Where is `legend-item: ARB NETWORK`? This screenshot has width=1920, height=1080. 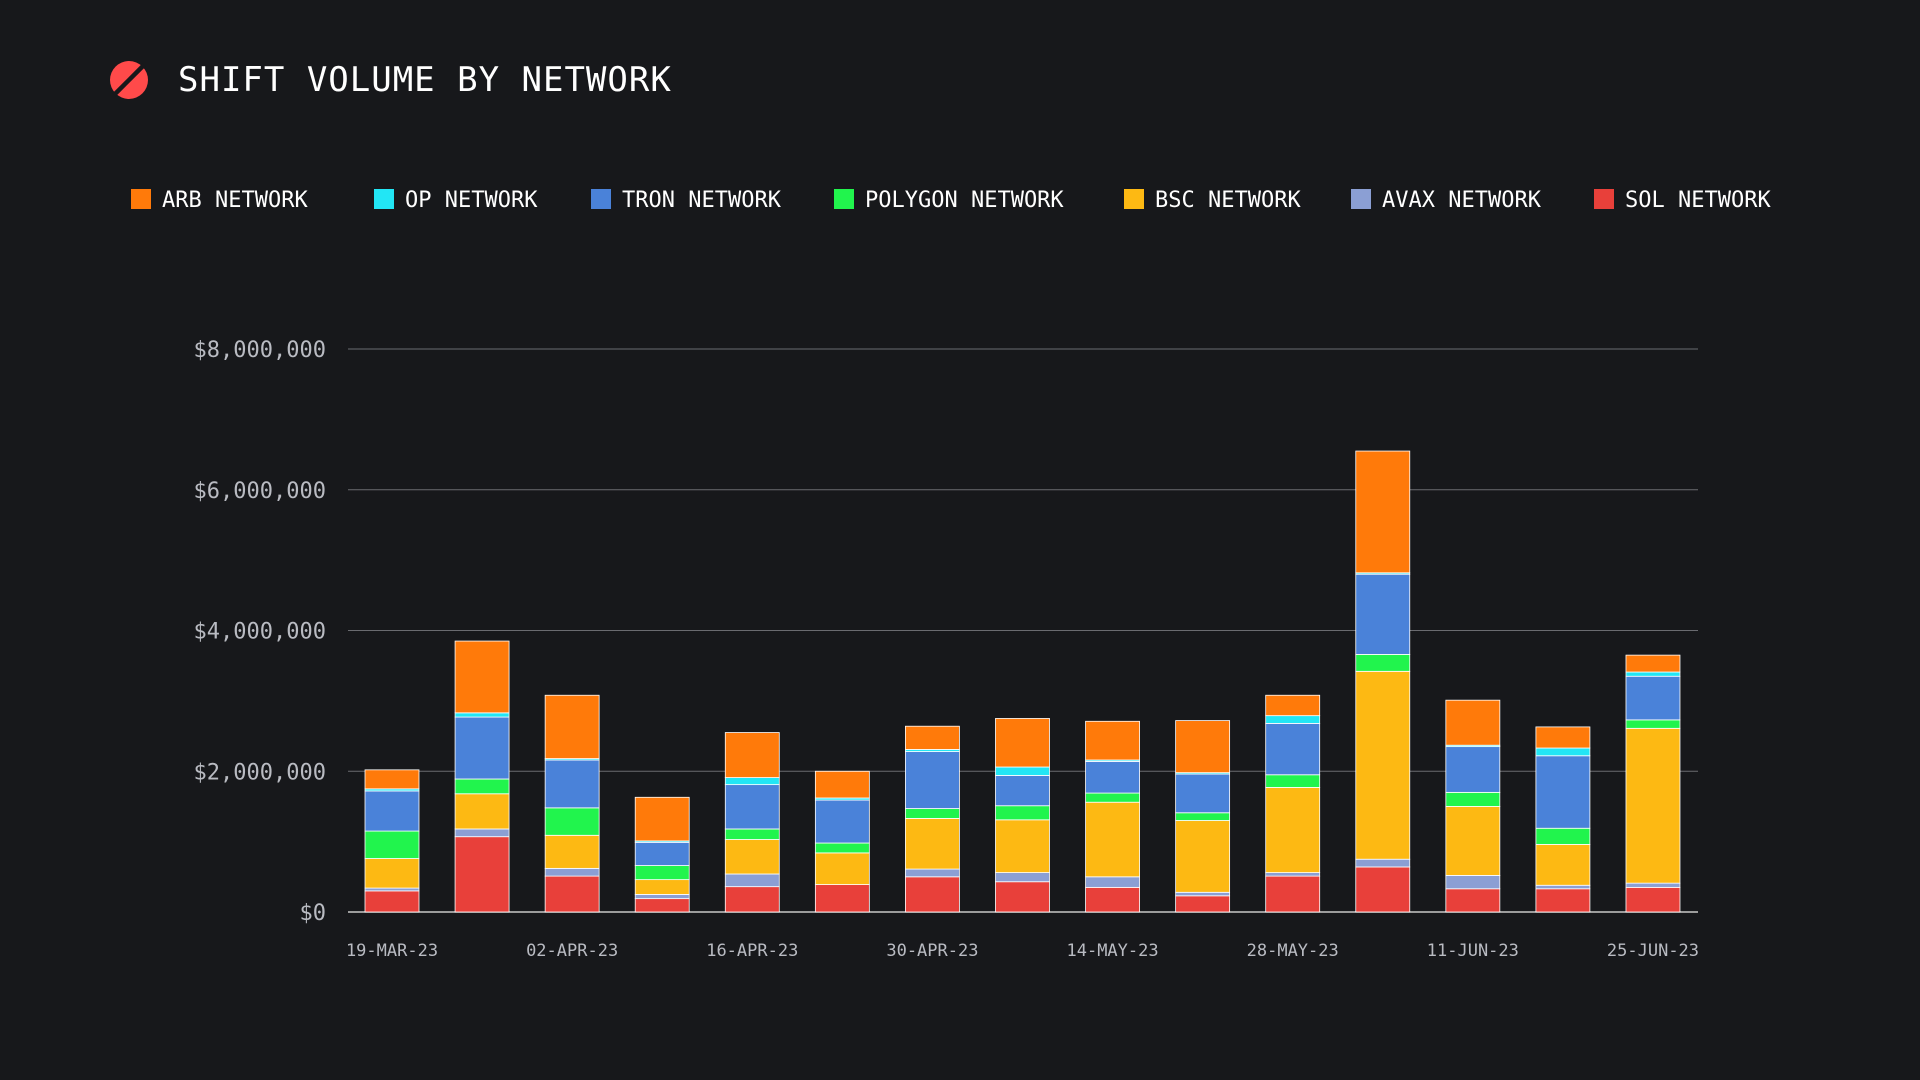
legend-item: ARB NETWORK is located at coordinates (219, 200).